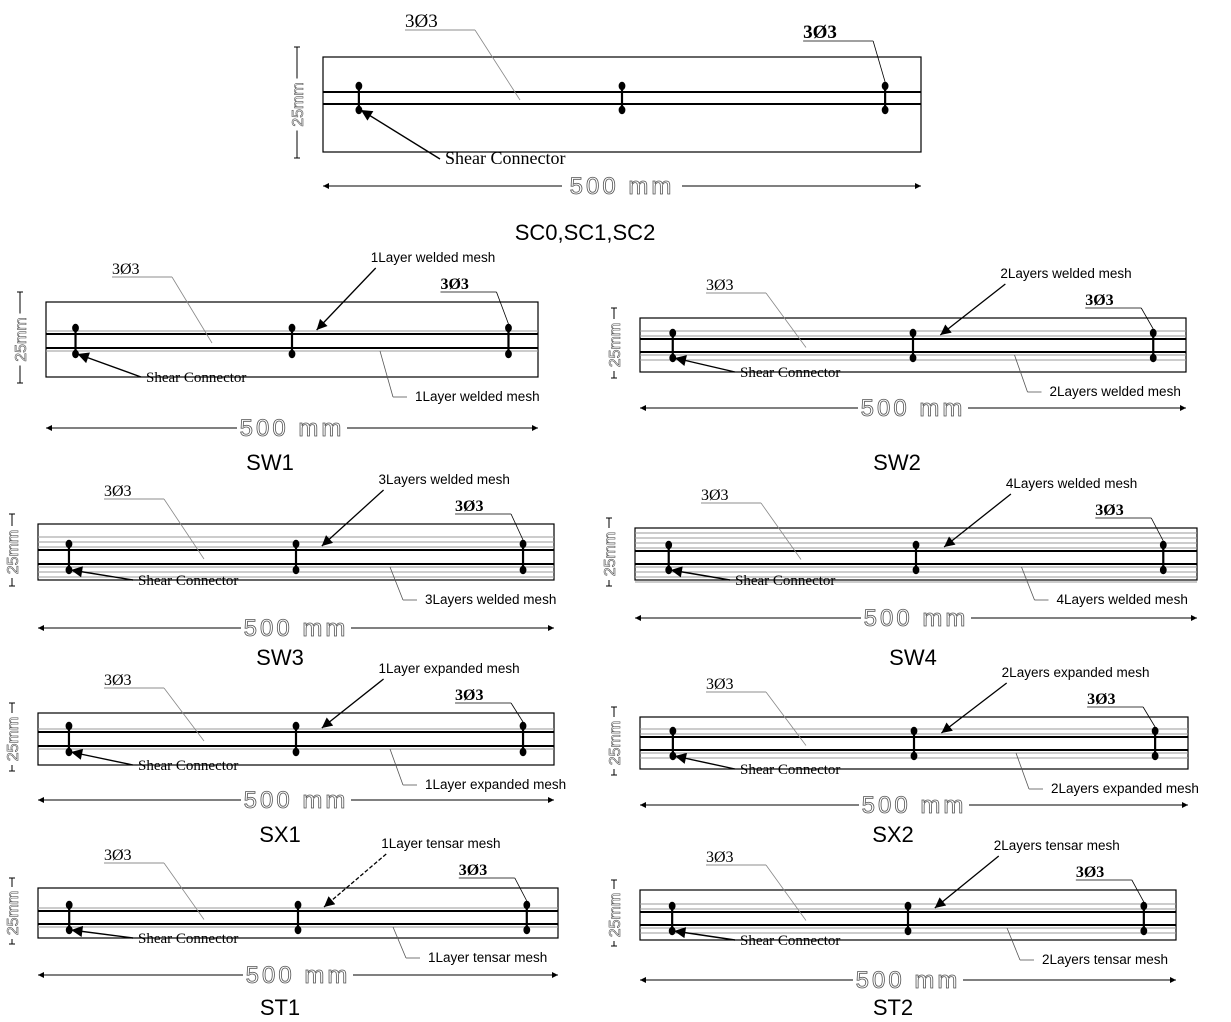  Describe the element at coordinates (487, 957) in the screenshot. I see `mesh-bottom-label: 1Layer tensar mesh` at that location.